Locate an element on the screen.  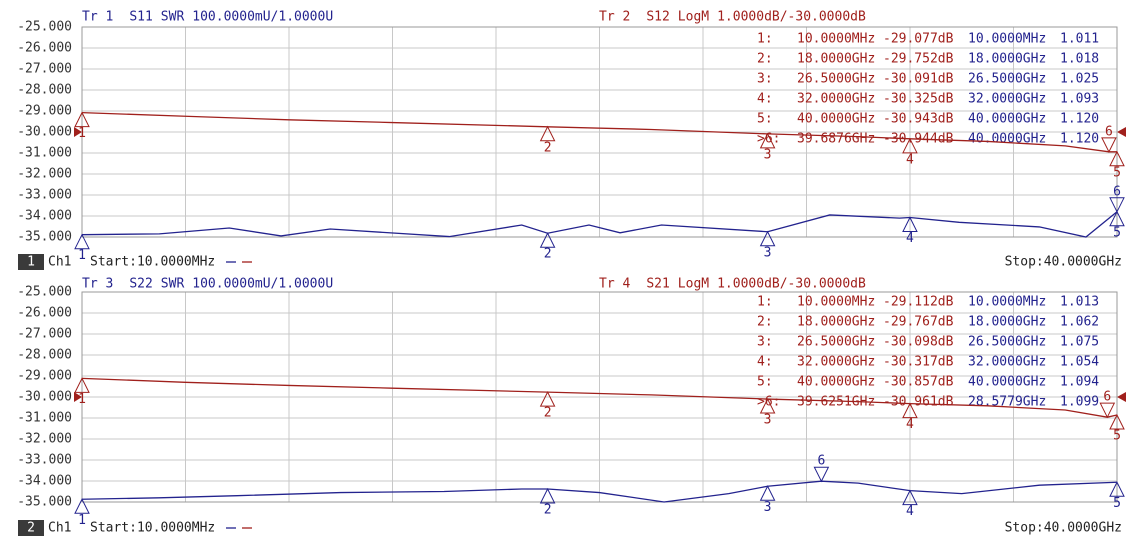
y-tick-label: -34.000 is located at coordinates (44, 481).